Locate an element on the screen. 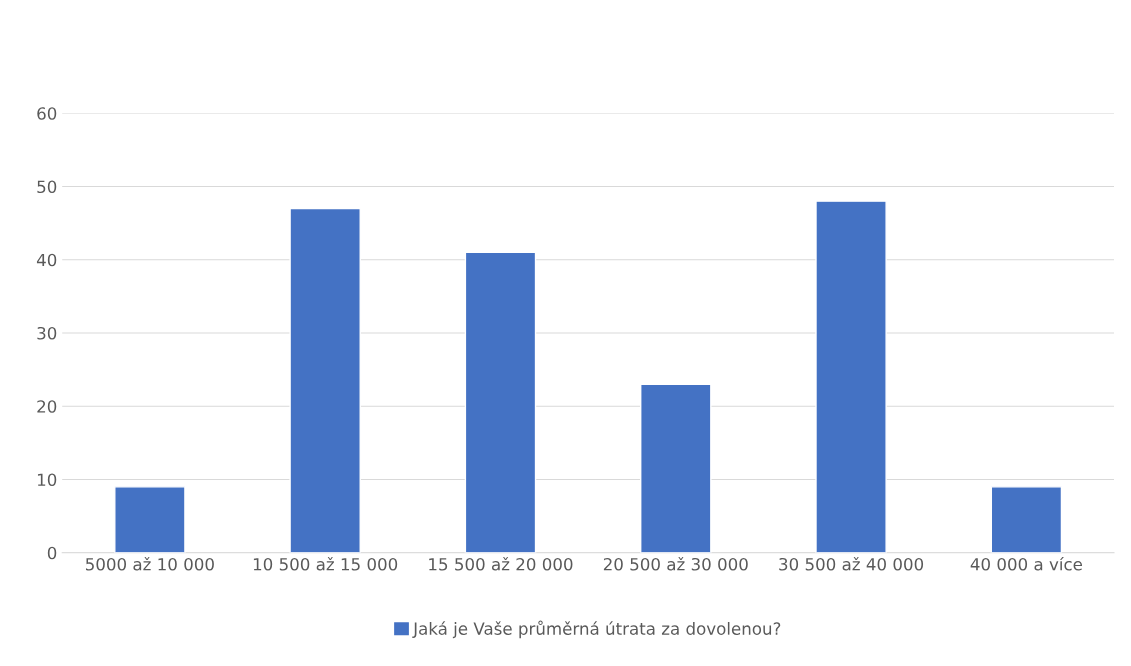  y-tick-label: 20 is located at coordinates (47, 406).